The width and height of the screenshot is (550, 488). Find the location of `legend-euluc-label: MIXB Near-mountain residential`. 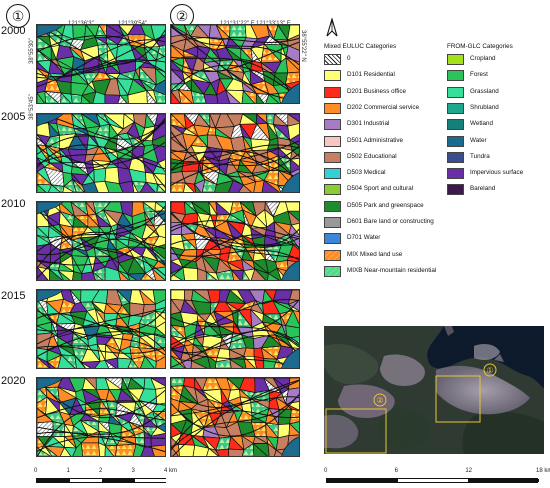

legend-euluc-label: MIXB Near-mountain residential is located at coordinates (392, 270).